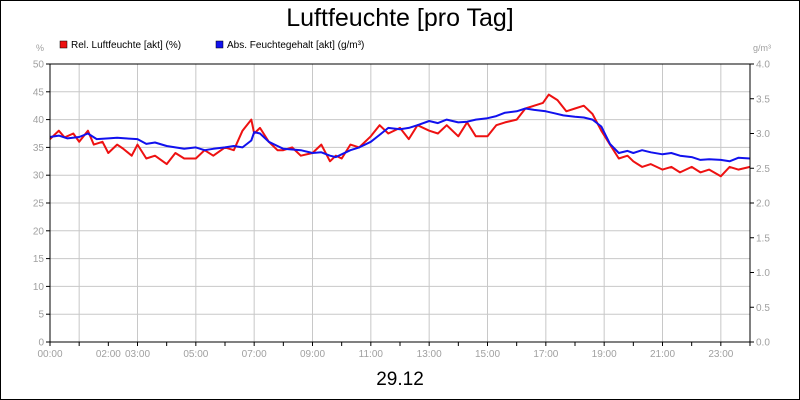  Describe the element at coordinates (39, 92) in the screenshot. I see `y-left-tick-label: 45` at that location.